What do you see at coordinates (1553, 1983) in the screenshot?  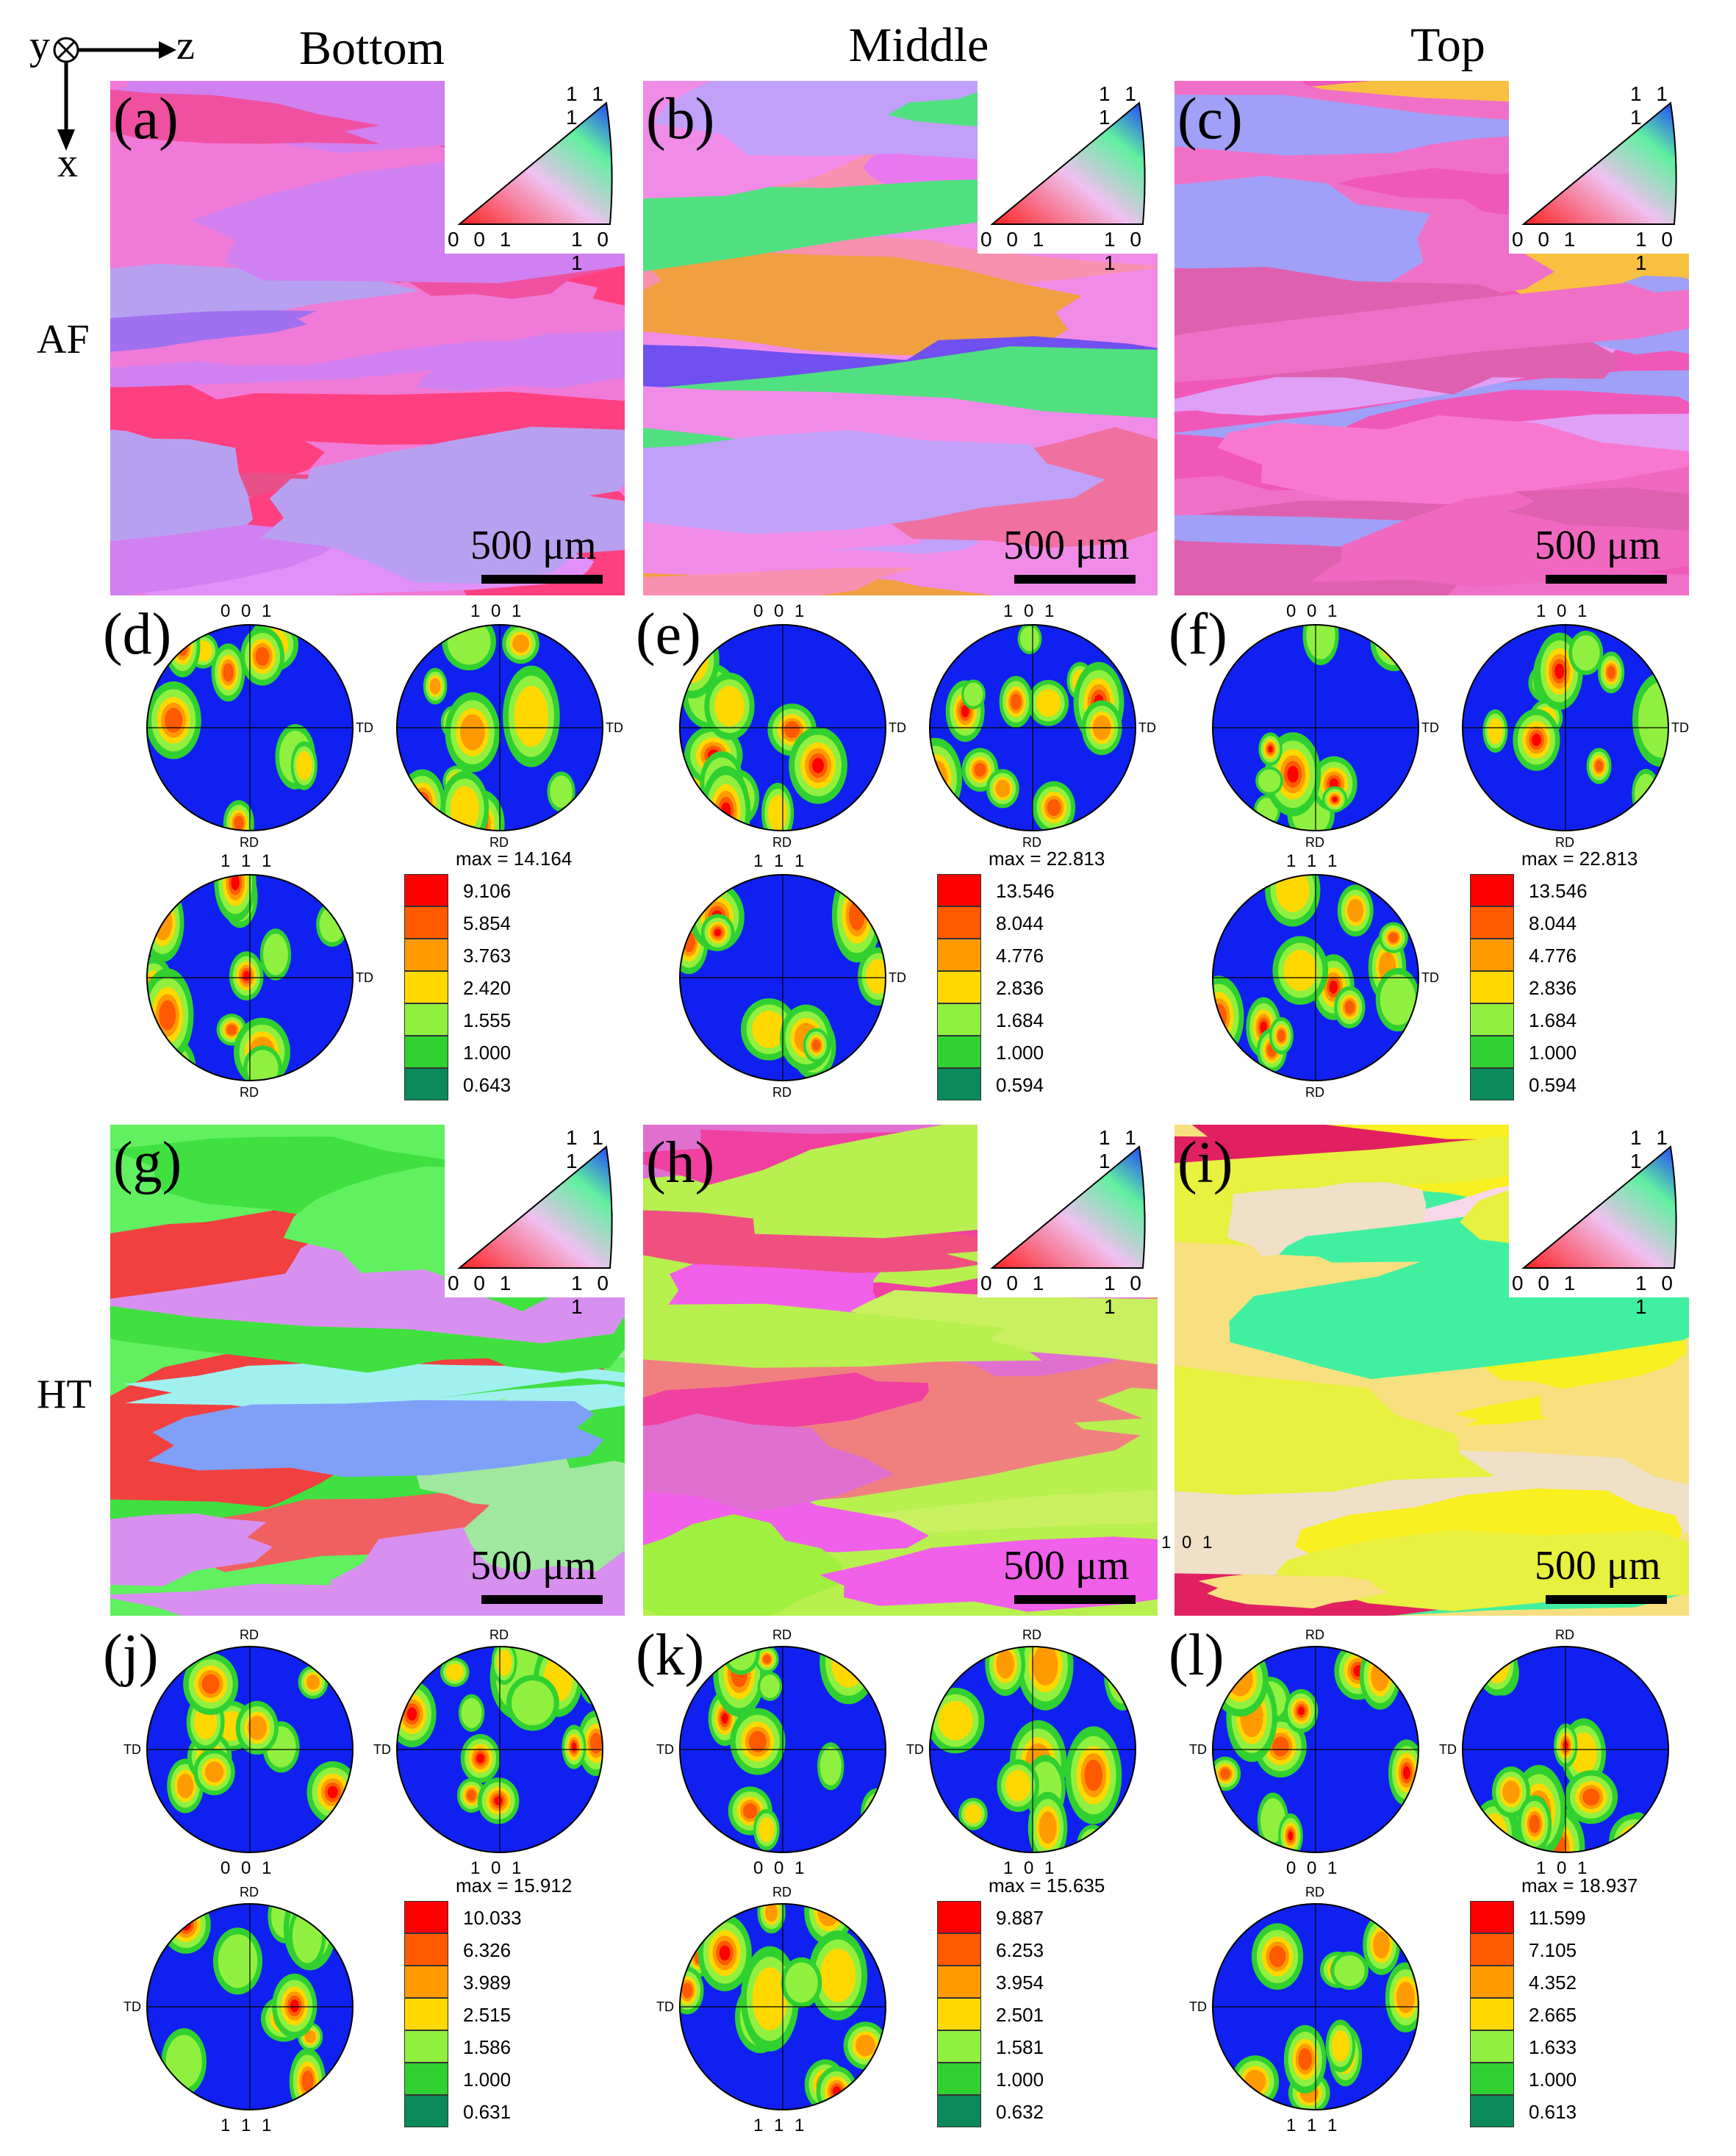 I see `legend-level: 4.352` at bounding box center [1553, 1983].